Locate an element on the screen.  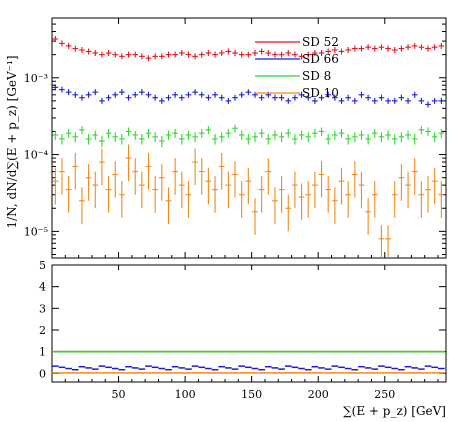
x-tick-label: 50 is located at coordinates (119, 394).